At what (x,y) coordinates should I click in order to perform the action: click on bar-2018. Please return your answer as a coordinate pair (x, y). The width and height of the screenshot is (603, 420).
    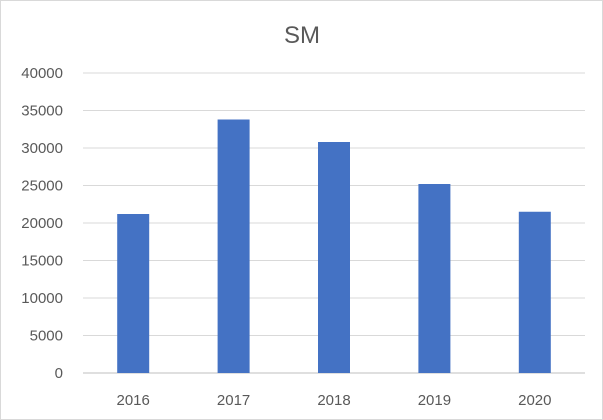
    Looking at the image, I should click on (334, 257).